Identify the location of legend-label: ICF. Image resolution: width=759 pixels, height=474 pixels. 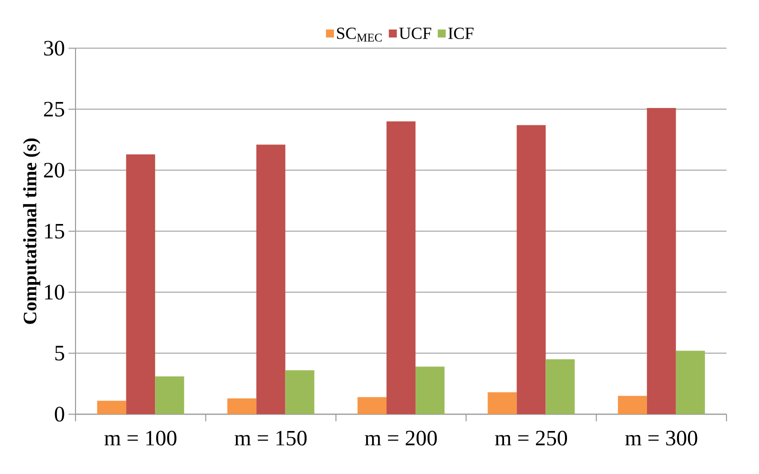
(461, 34).